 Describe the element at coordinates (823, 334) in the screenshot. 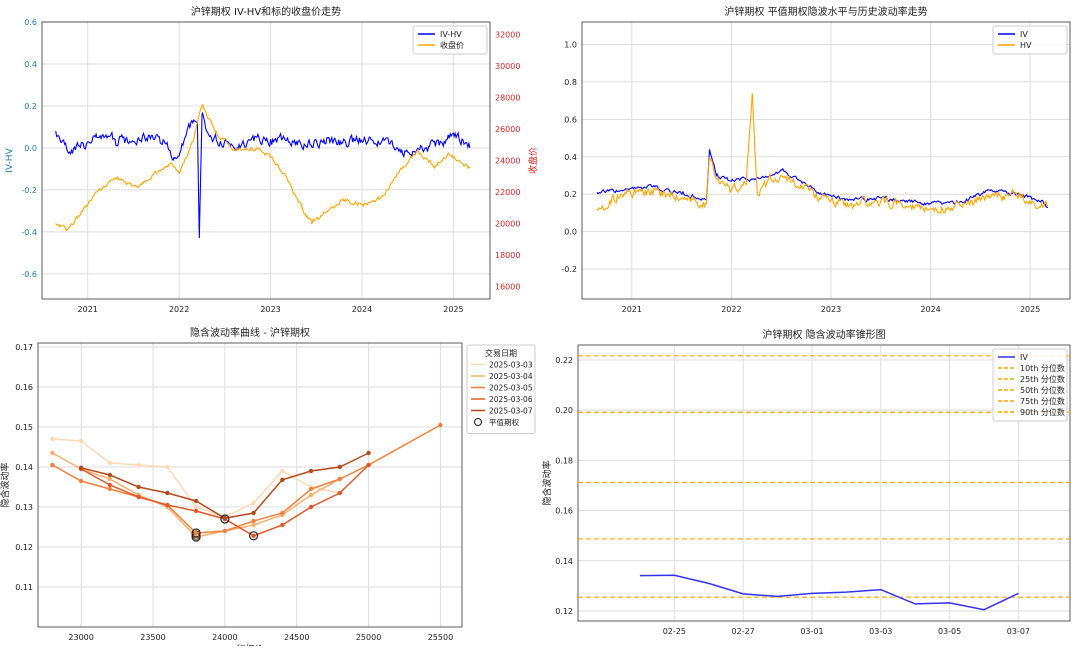

I see `chart-title: 沪锌期权 隐含波动率锥形图` at that location.